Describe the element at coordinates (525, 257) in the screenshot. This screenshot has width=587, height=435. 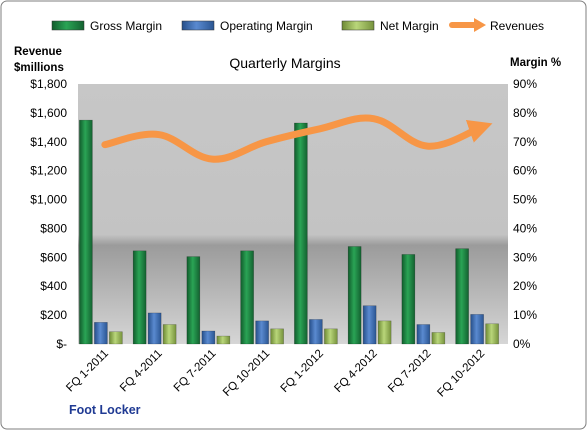
I see `right-tick-label: 30%` at that location.